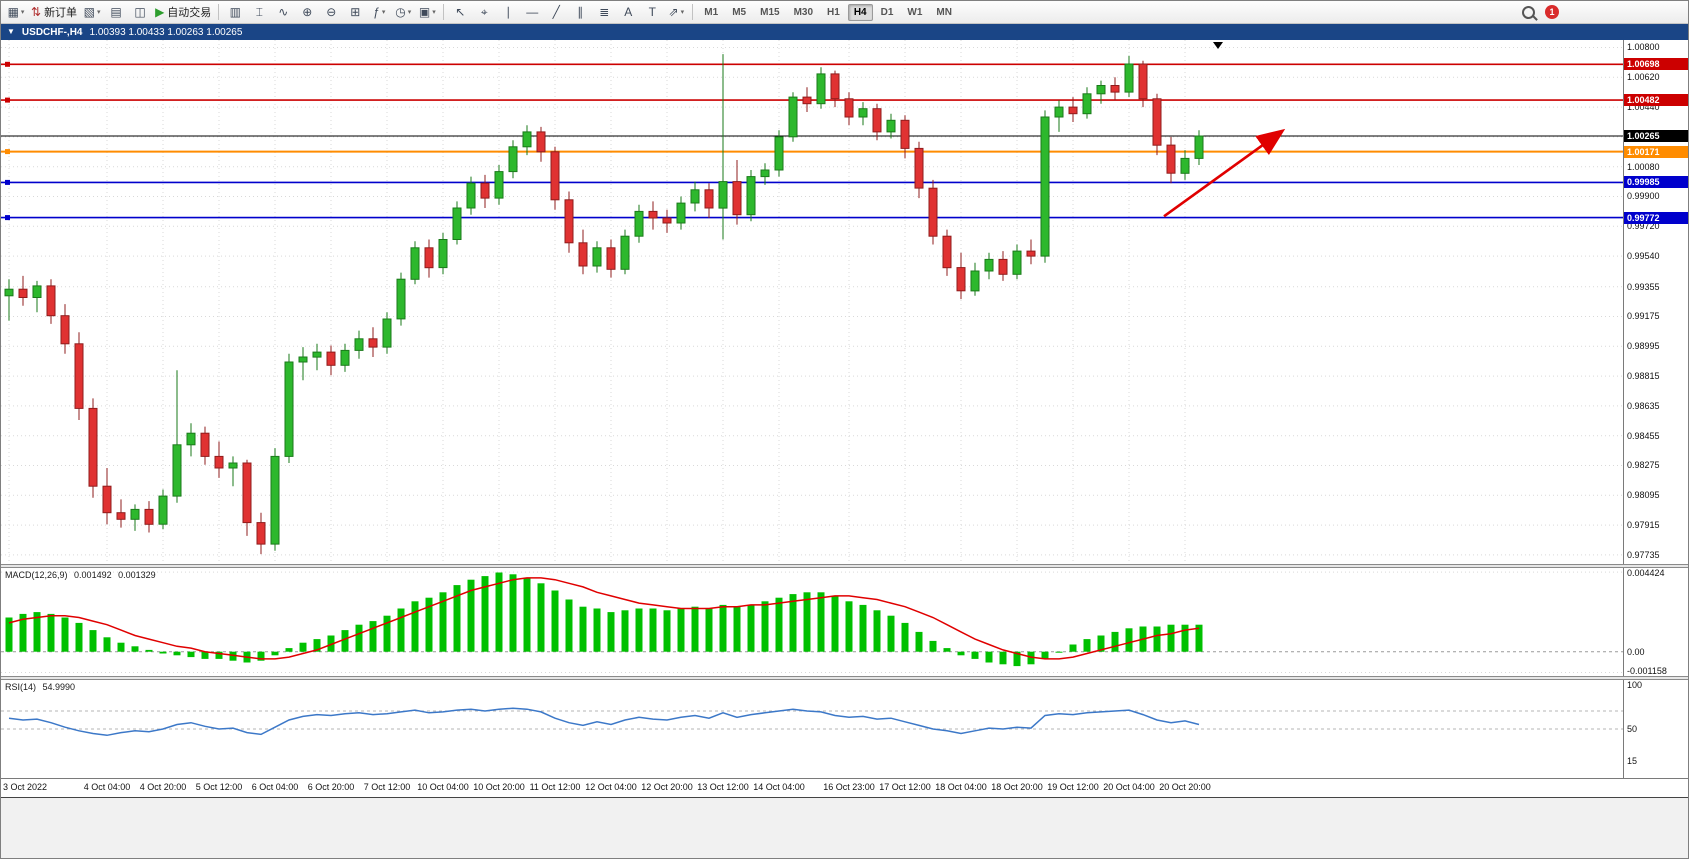 This screenshot has width=1689, height=859. What do you see at coordinates (1655, 622) in the screenshot?
I see `macd-axis: 0.004424 0.00 -0.001158` at bounding box center [1655, 622].